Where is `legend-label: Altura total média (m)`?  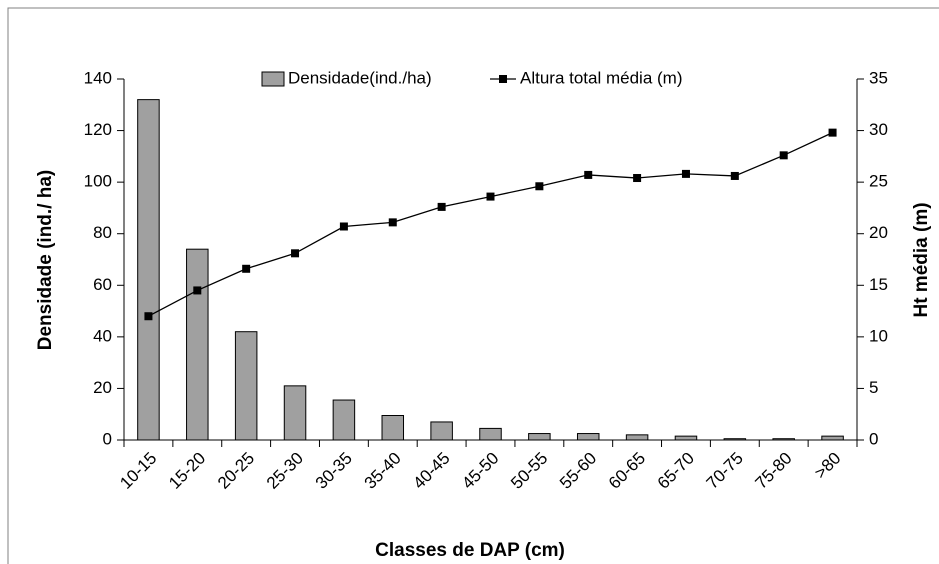 legend-label: Altura total média (m) is located at coordinates (601, 77).